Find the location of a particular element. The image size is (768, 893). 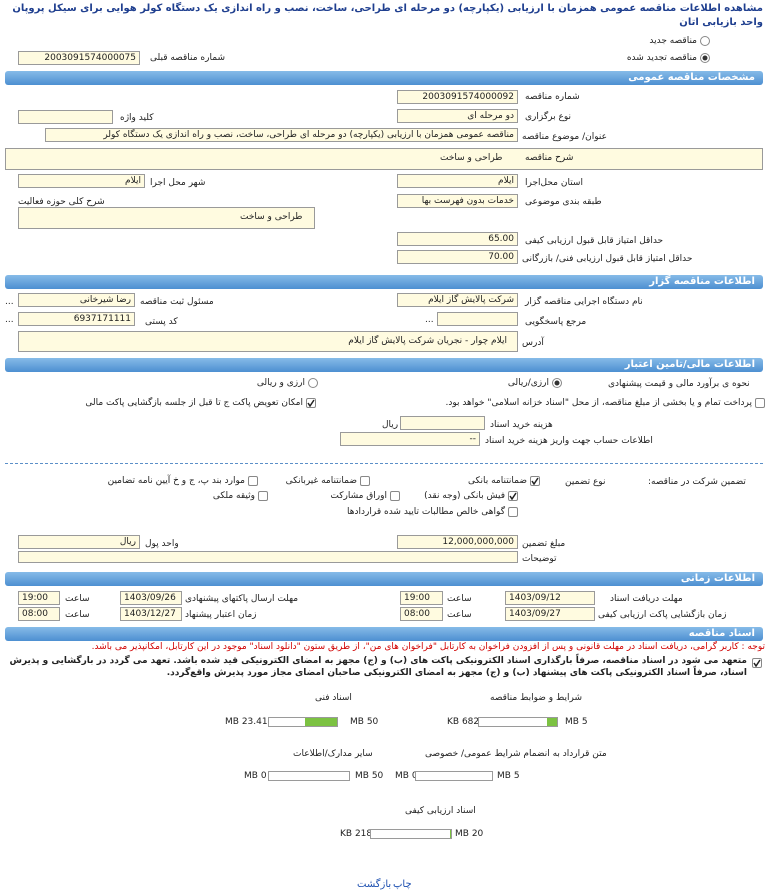

section-header: اطلاعات زمانی is located at coordinates (384, 579).